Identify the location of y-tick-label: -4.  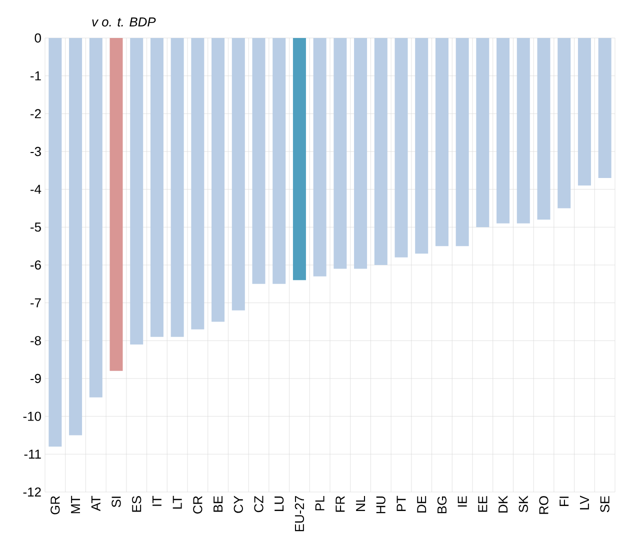
(36, 189).